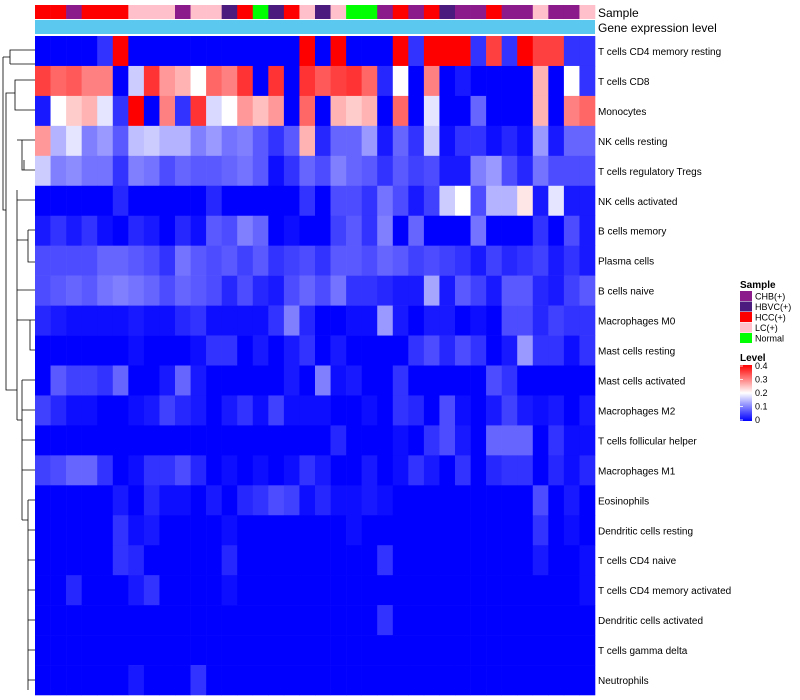 The width and height of the screenshot is (800, 700). What do you see at coordinates (754, 389) in the screenshot?
I see `level-legend: Level 0.4 0.3 0.2 0.1 0` at bounding box center [754, 389].